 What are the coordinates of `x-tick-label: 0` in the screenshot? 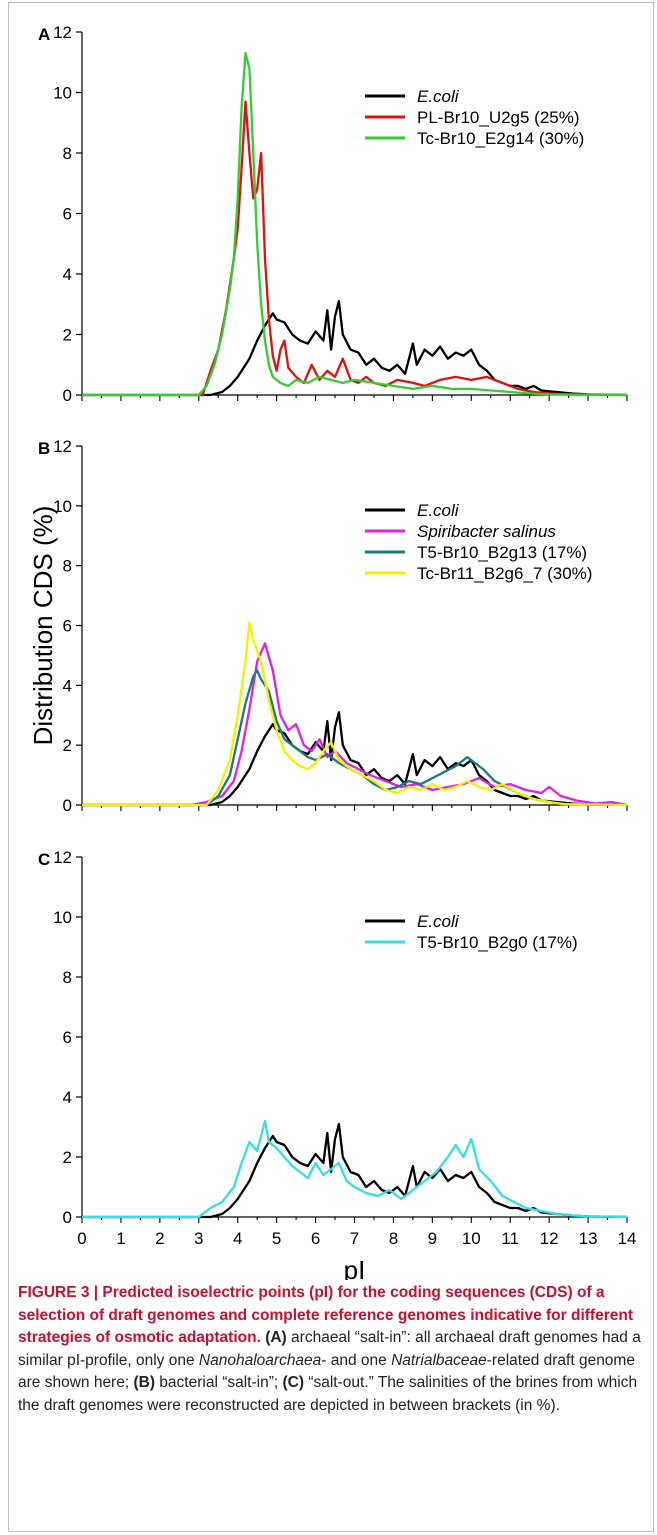 It's located at (81, 1238).